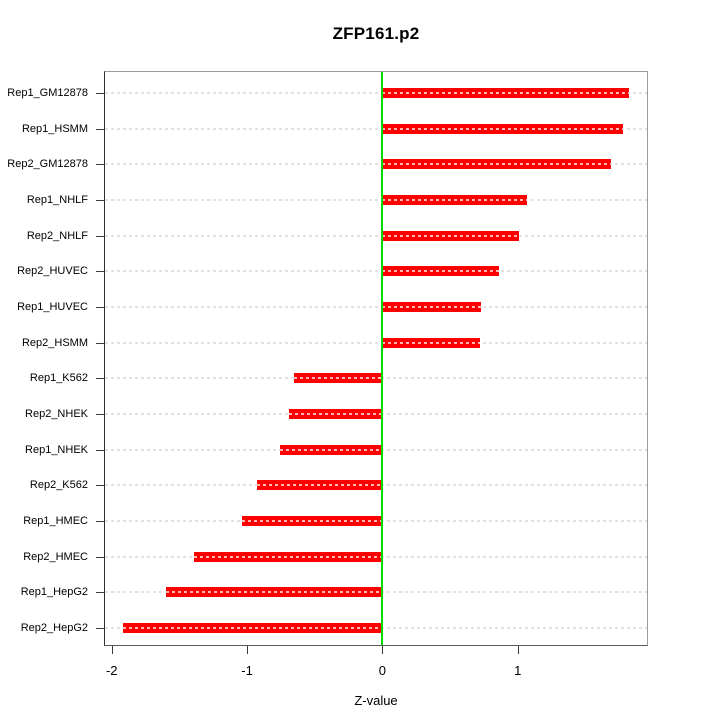 This screenshot has width=720, height=720. I want to click on y-axis-label: Rep1_HUVEC, so click(52, 307).